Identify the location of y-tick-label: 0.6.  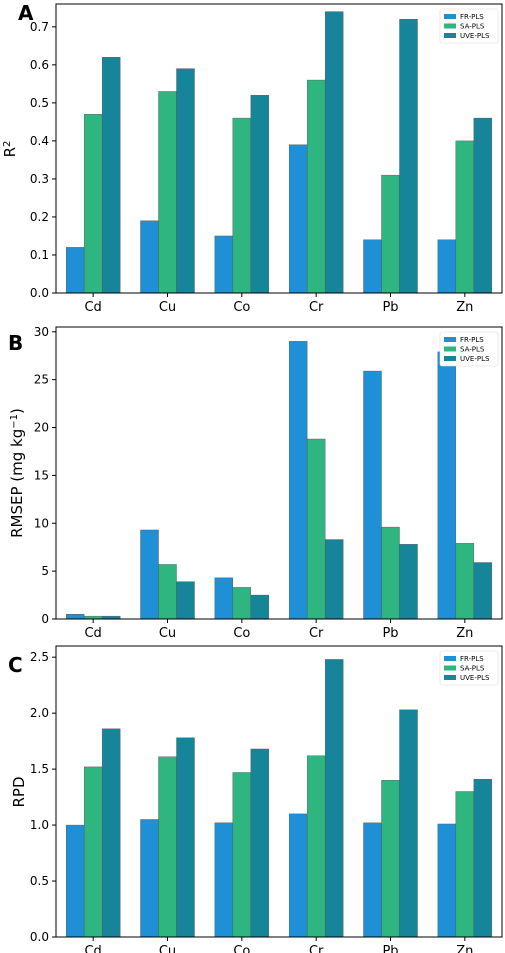
(39, 65).